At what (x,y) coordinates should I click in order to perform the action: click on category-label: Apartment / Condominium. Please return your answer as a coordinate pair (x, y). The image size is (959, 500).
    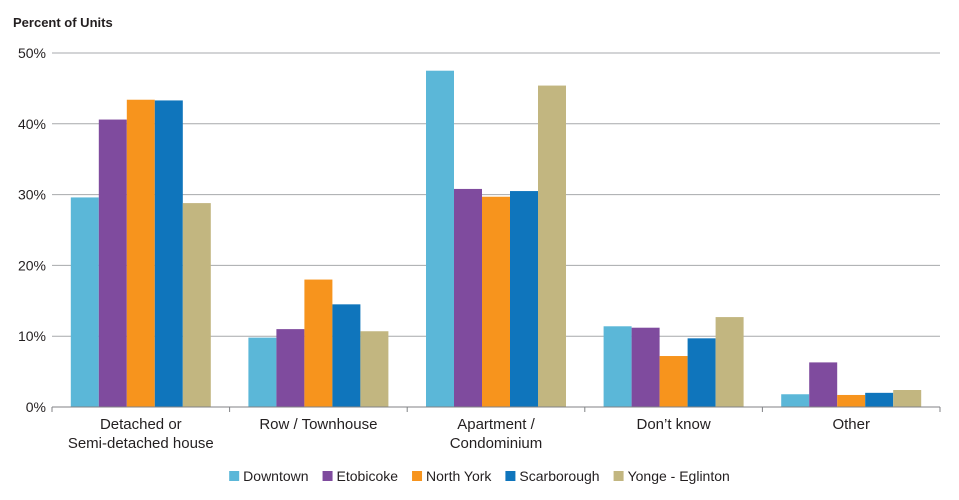
    Looking at the image, I should click on (496, 434).